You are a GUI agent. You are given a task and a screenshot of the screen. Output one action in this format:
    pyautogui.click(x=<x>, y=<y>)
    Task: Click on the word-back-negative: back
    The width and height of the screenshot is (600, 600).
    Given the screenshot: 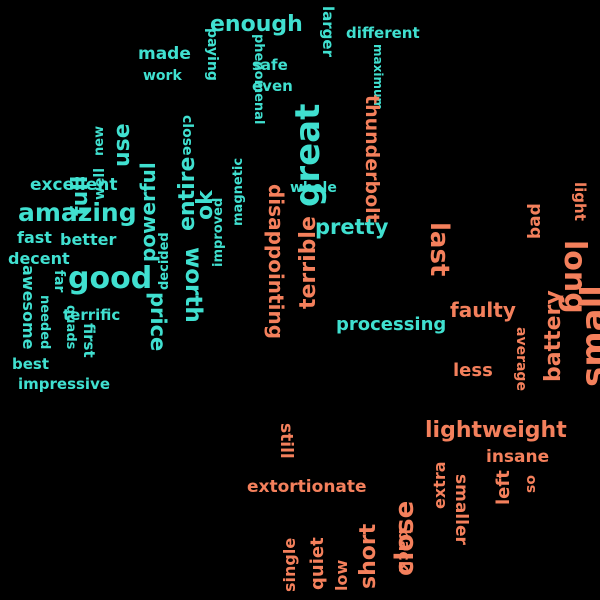 What is the action you would take?
    pyautogui.click(x=404, y=550)
    